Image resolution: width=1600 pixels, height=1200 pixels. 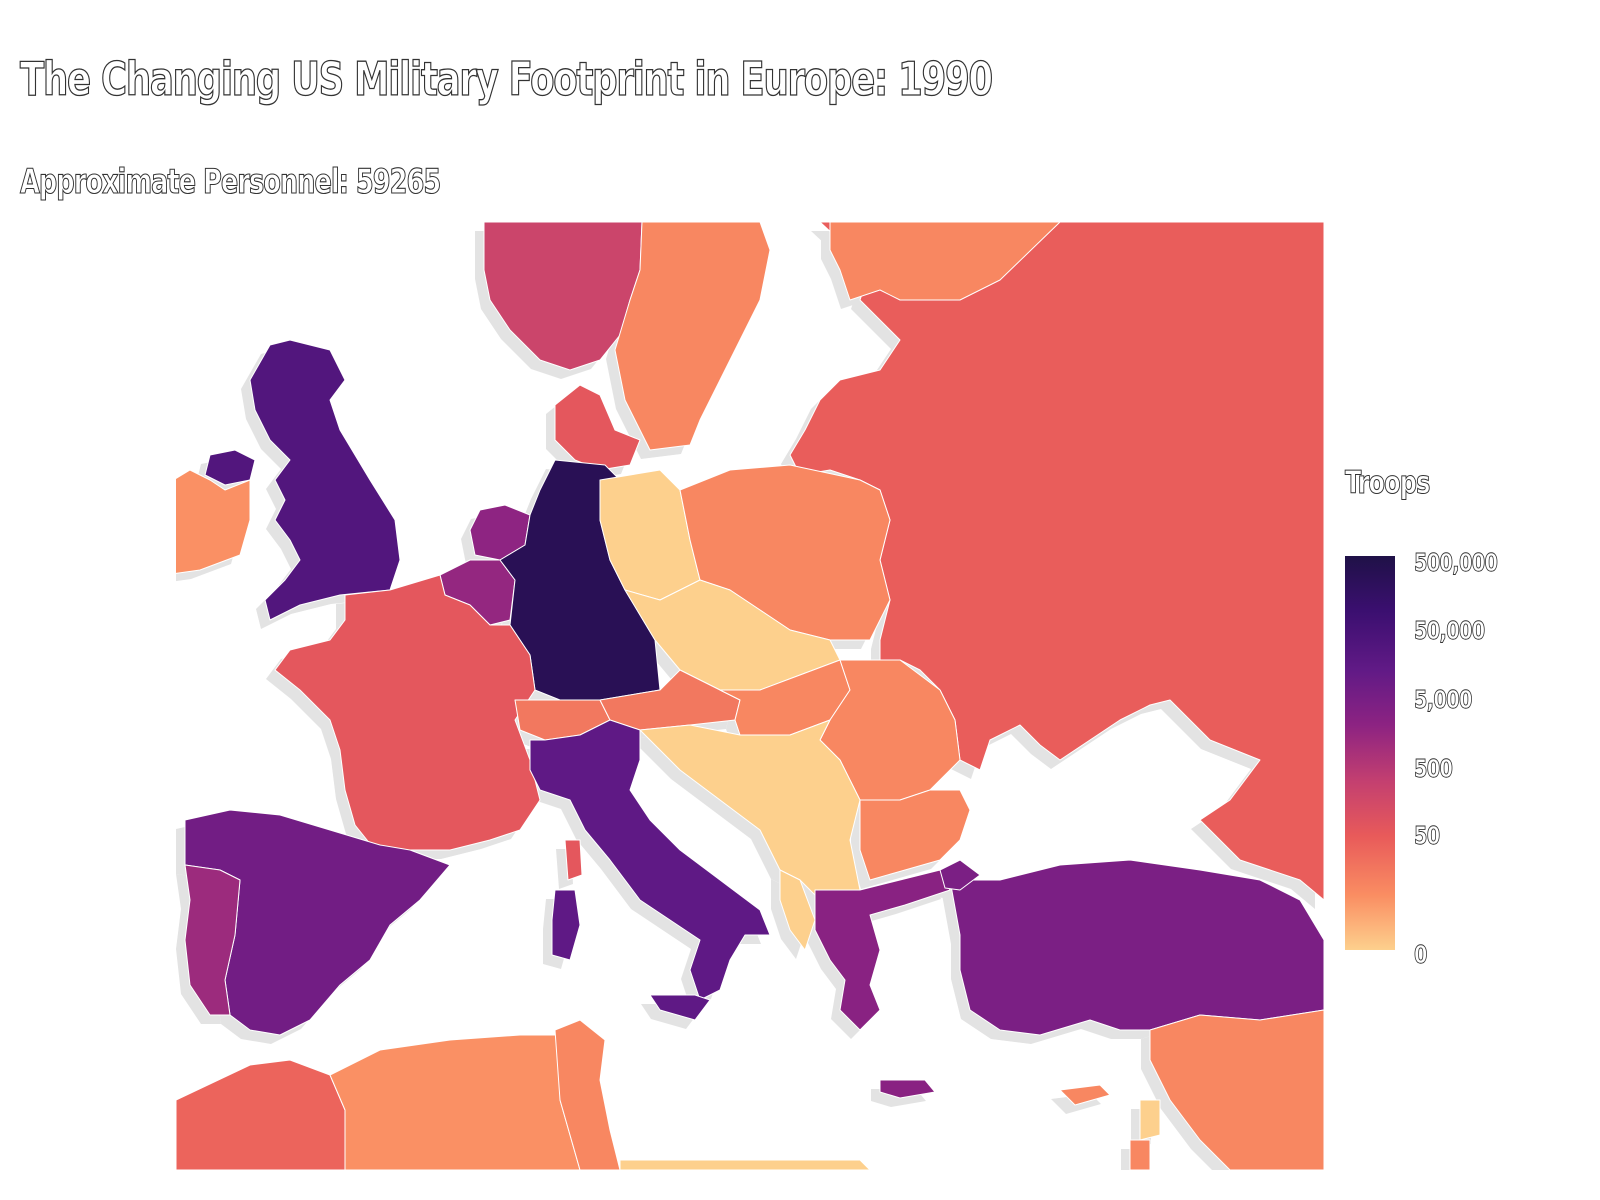 What do you see at coordinates (205, 522) in the screenshot?
I see `country-ireland` at bounding box center [205, 522].